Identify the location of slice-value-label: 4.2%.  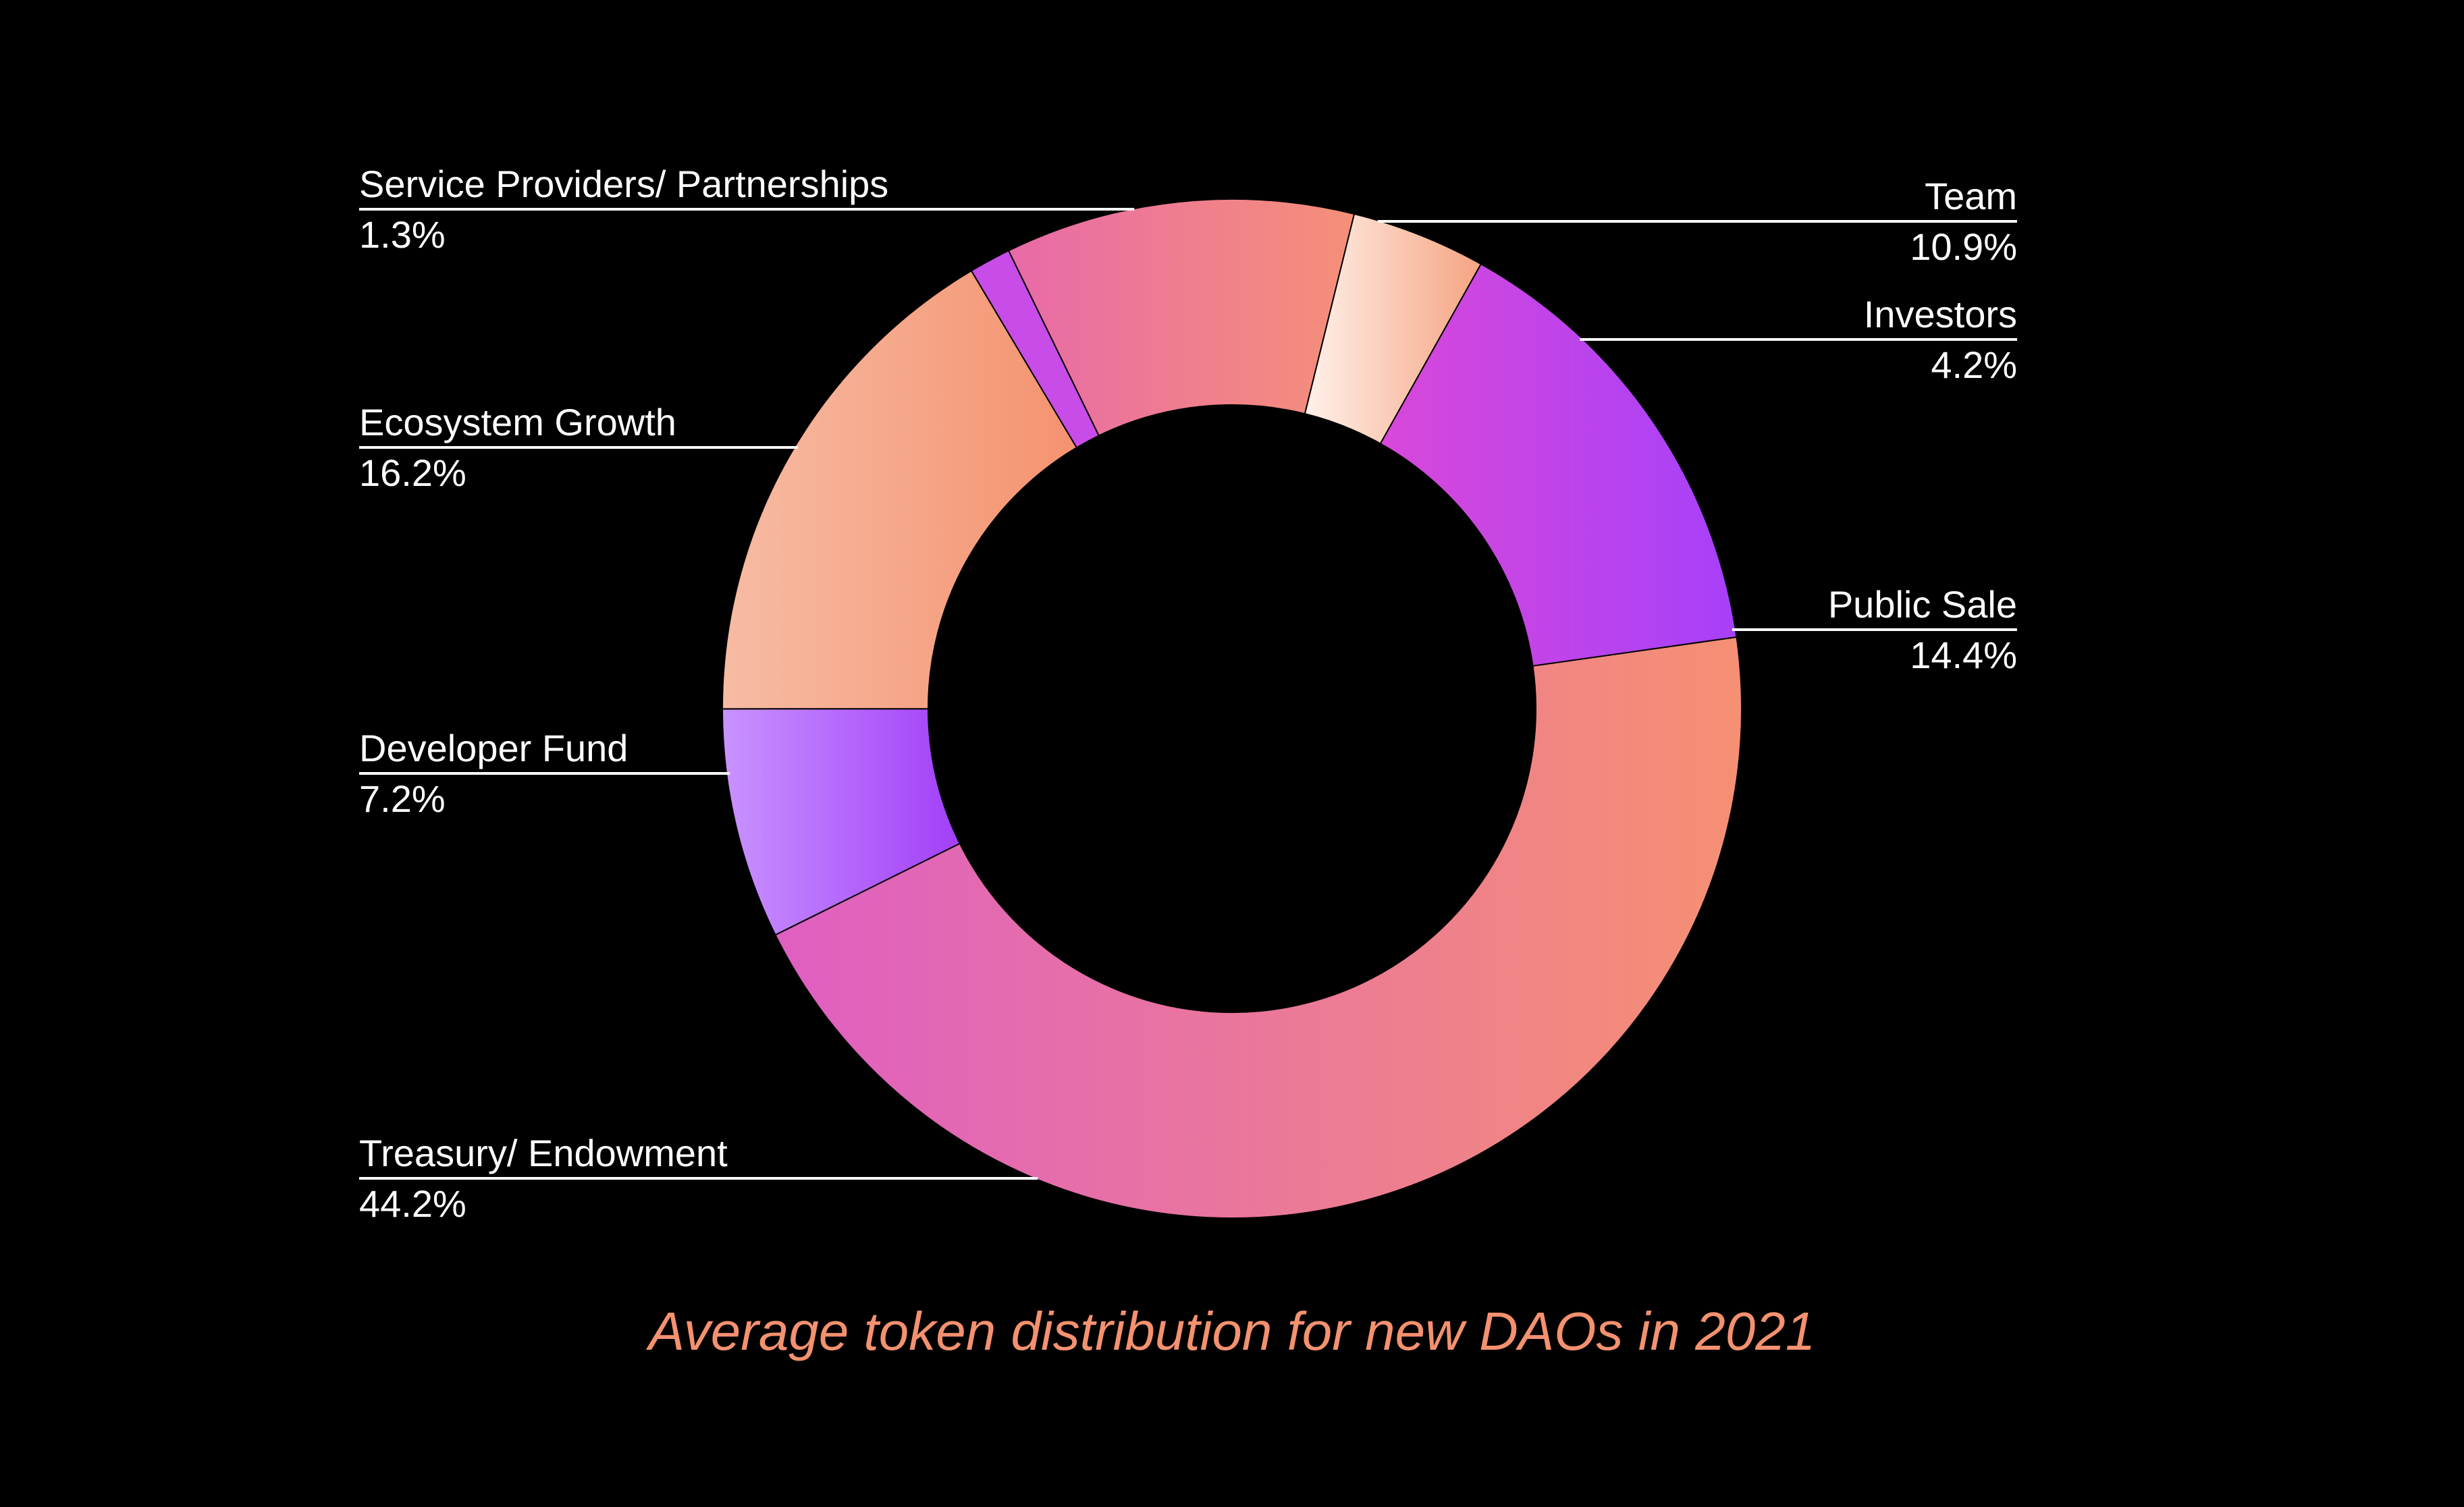
(1974, 365).